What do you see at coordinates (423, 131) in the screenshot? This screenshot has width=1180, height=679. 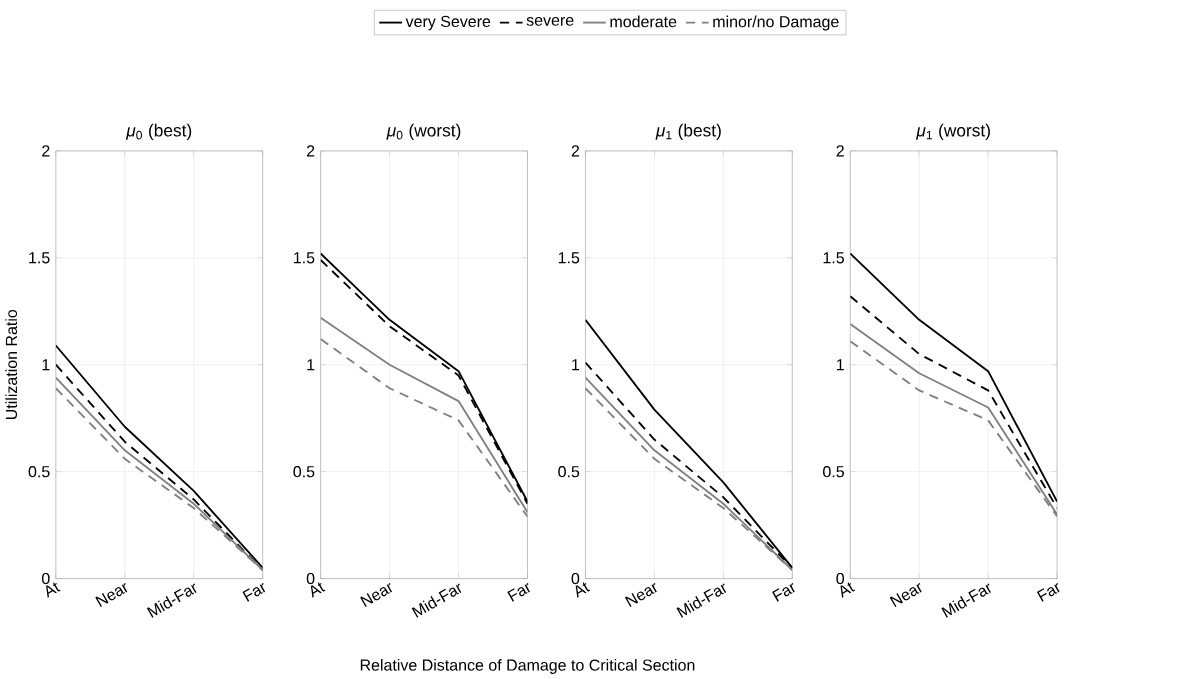 I see `chart-title: μ$_{0}$ (worst)` at bounding box center [423, 131].